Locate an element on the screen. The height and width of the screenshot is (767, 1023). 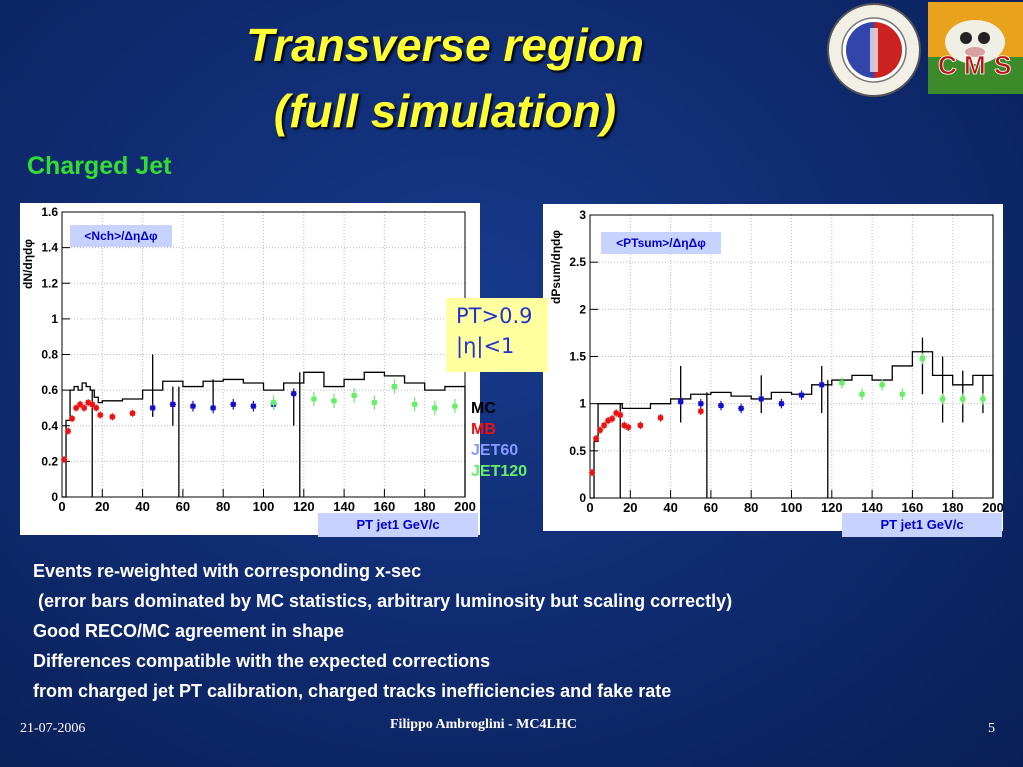
x-tick-label: 160 is located at coordinates (913, 507).